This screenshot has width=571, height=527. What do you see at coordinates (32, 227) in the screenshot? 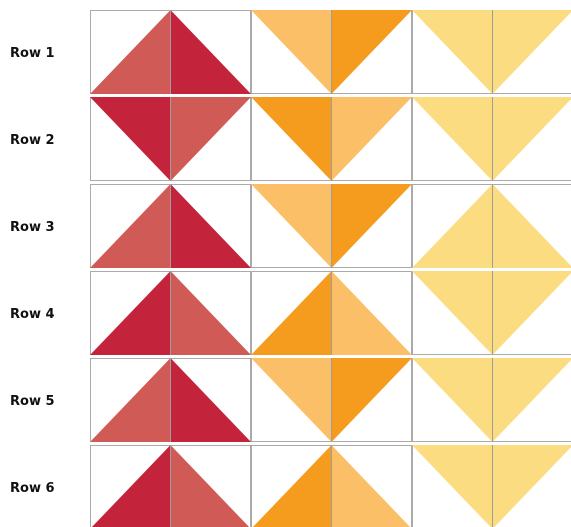
I see `row-label-3: Row 3` at bounding box center [32, 227].